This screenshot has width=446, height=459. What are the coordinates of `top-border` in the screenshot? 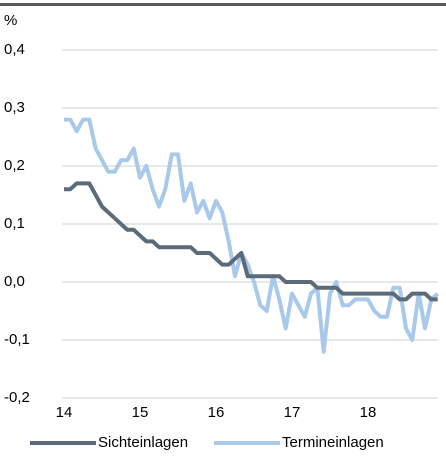 It's located at (223, 4).